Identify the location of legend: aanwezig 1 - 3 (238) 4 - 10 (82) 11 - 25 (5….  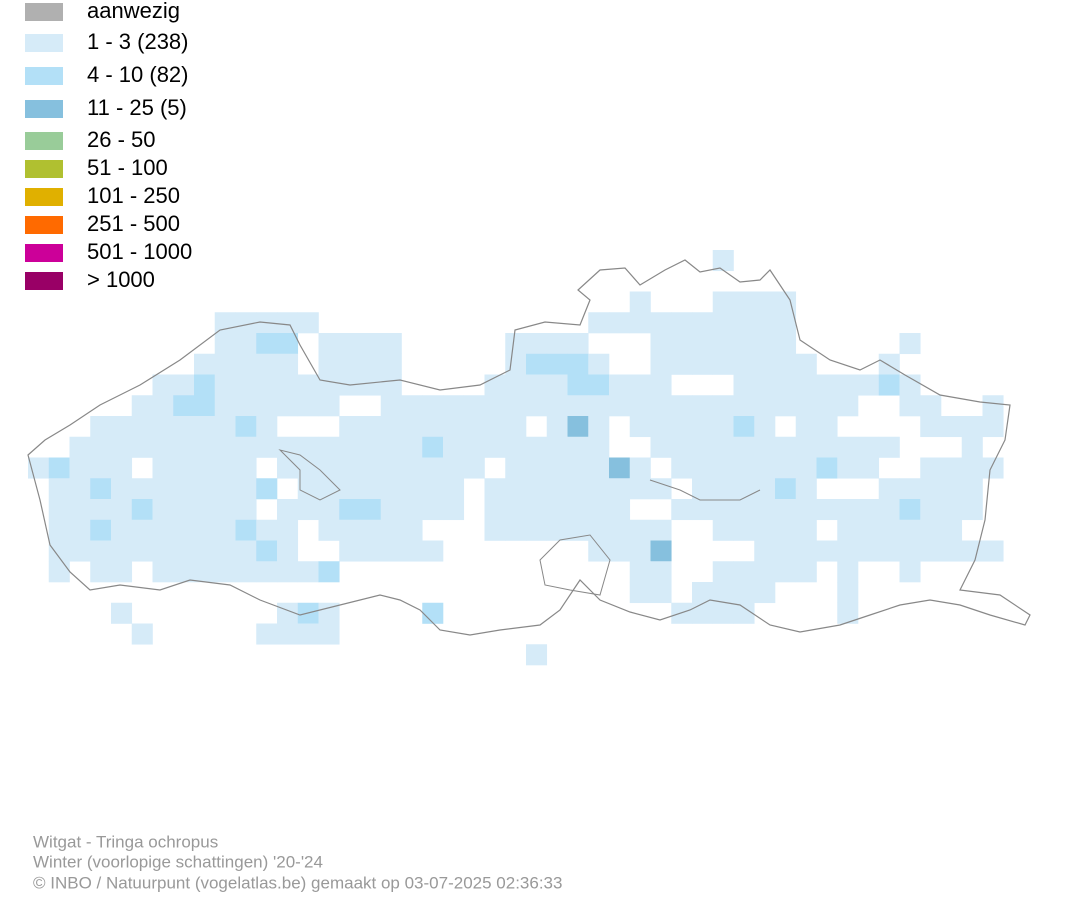
(108, 146).